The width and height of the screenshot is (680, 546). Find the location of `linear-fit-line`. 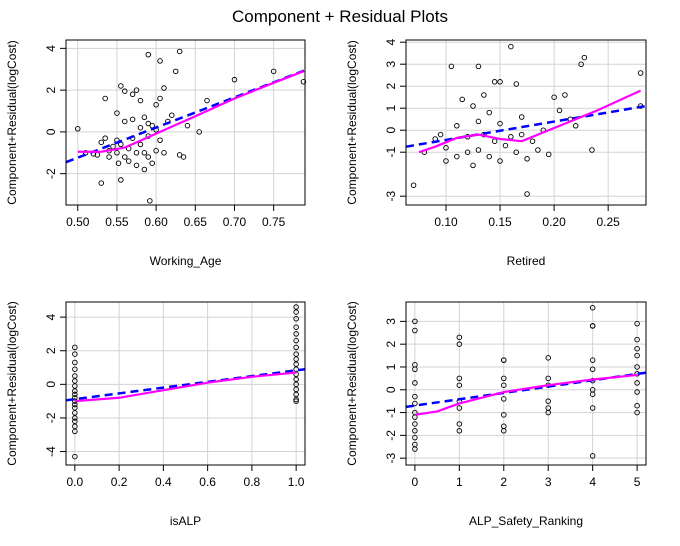

linear-fit-line is located at coordinates (185, 384).